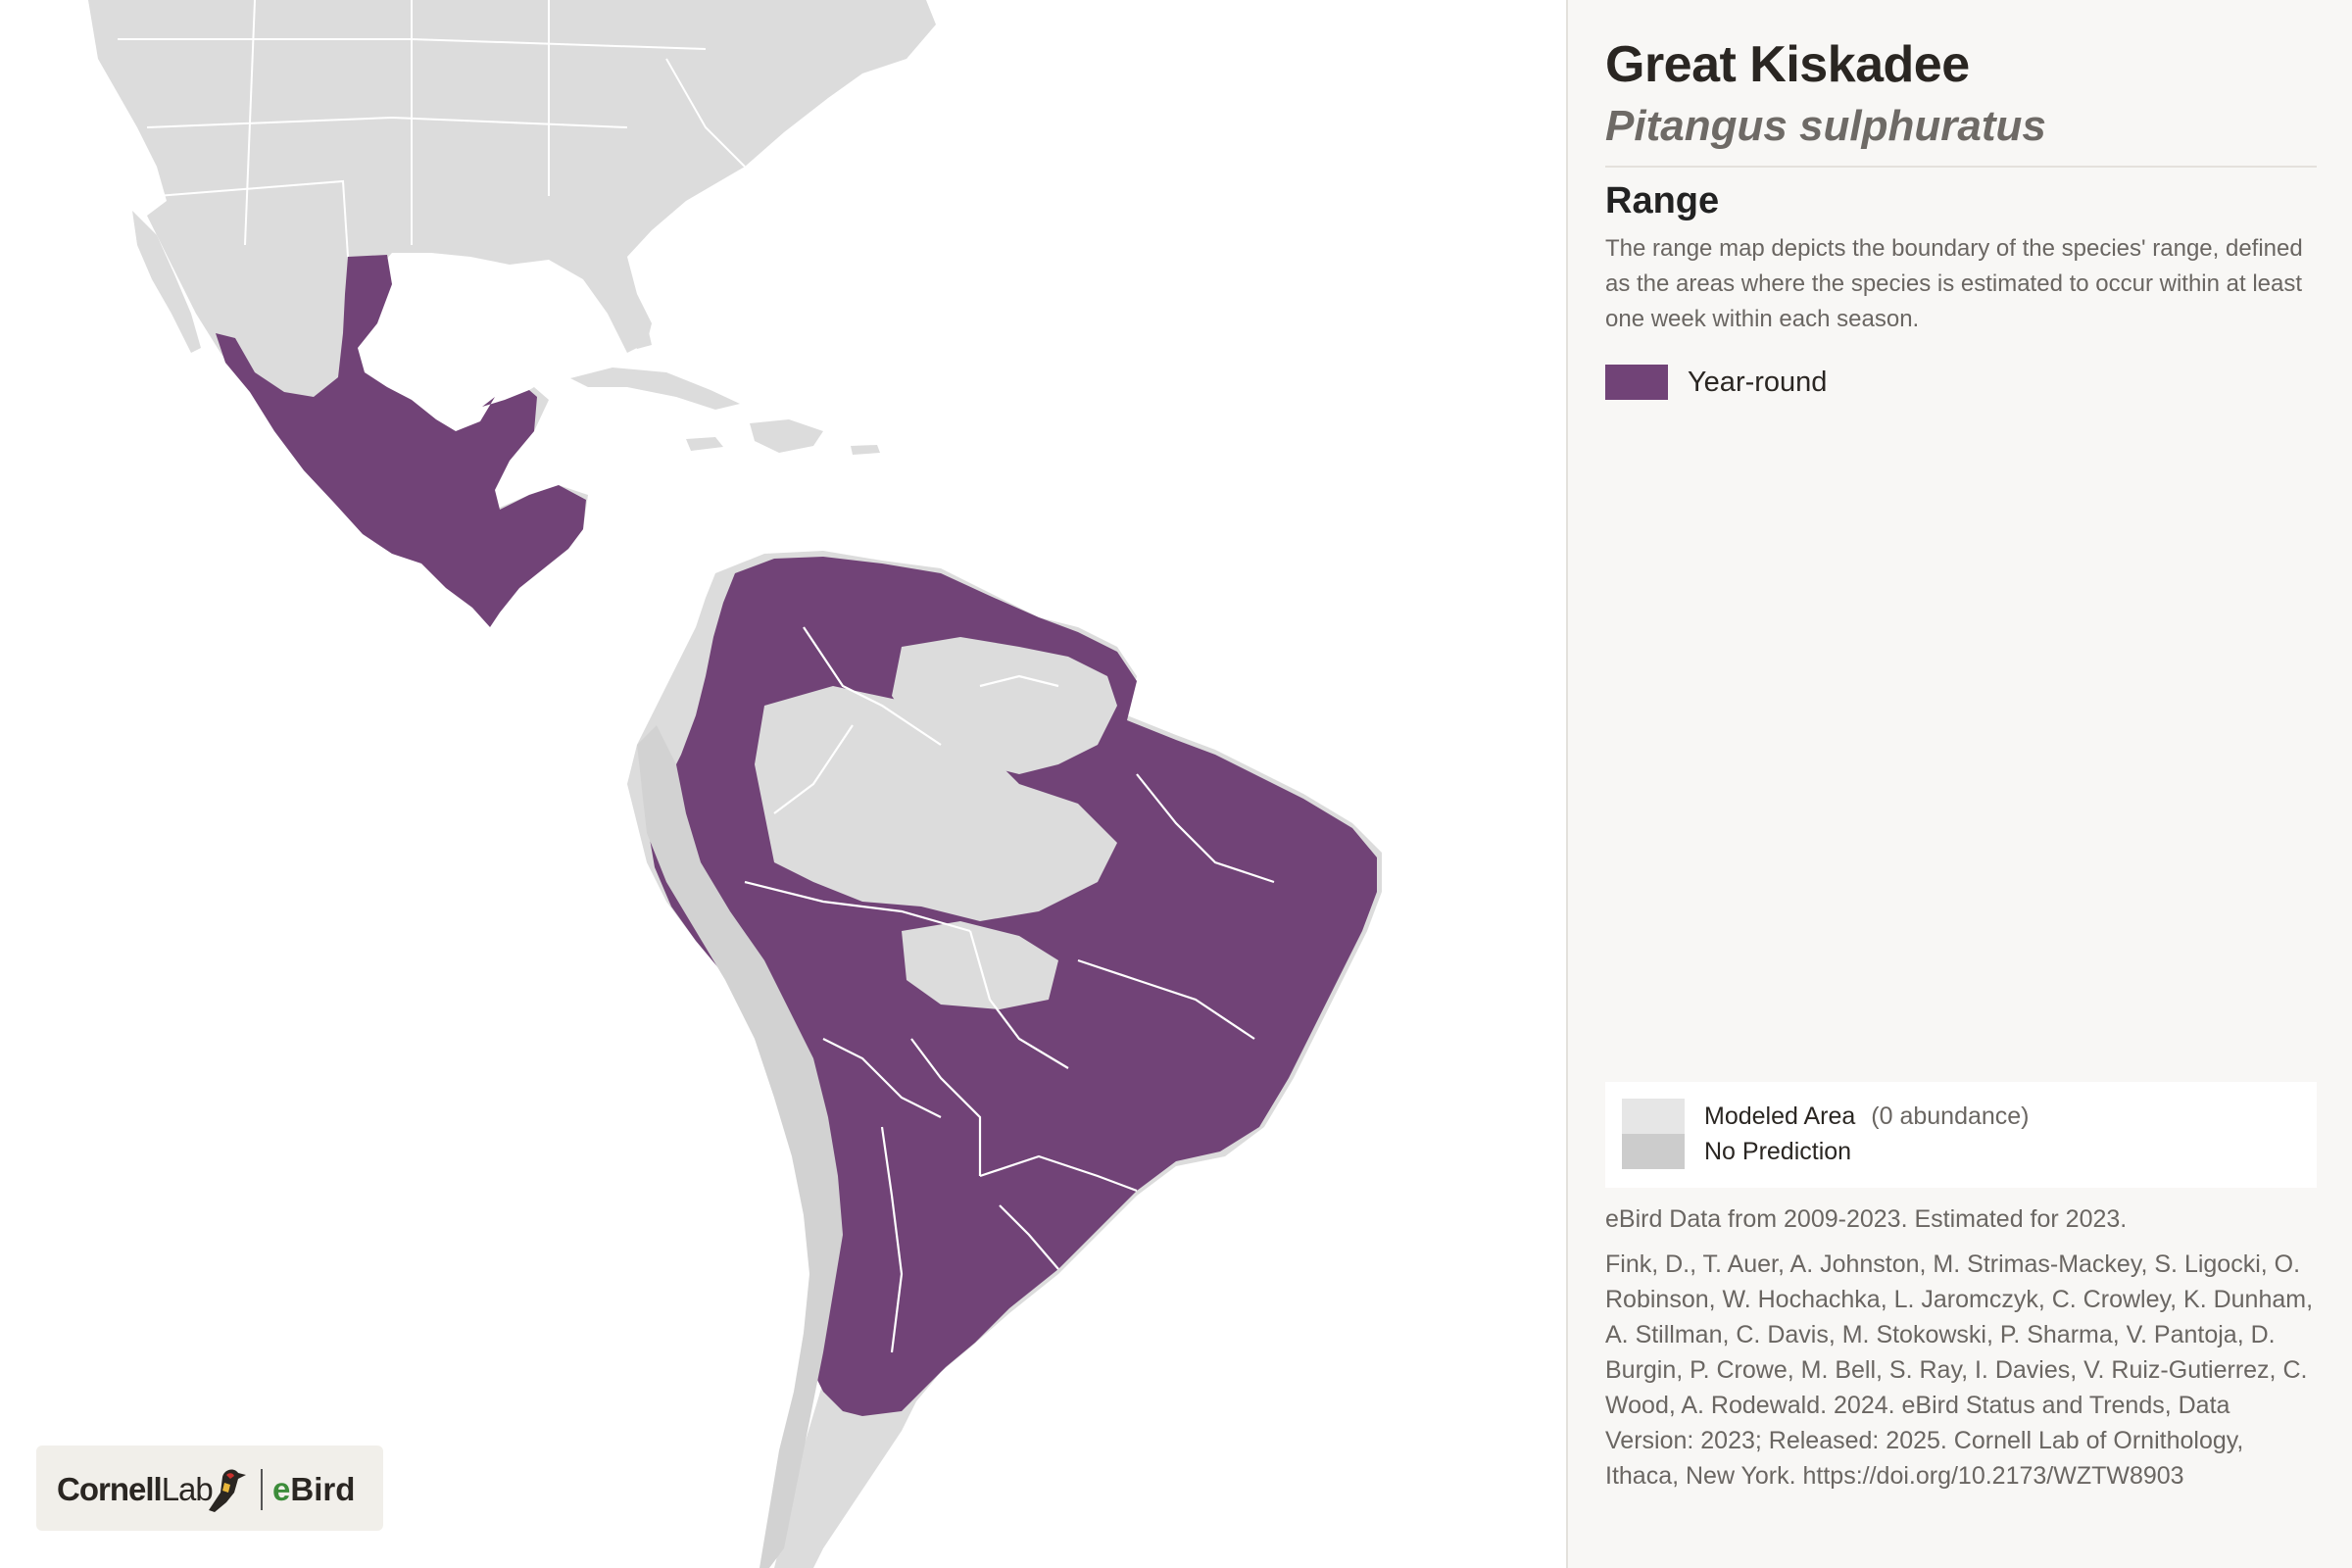 The image size is (2352, 1568). What do you see at coordinates (786, 436) in the screenshot?
I see `land-hispaniola` at bounding box center [786, 436].